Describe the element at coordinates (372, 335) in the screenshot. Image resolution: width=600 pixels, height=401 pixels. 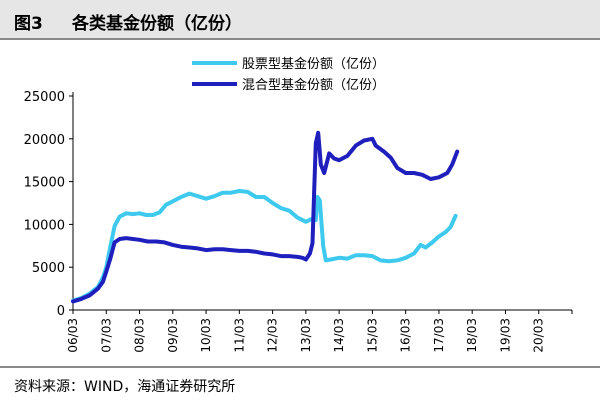
I see `x-tick-label: 15/03` at that location.